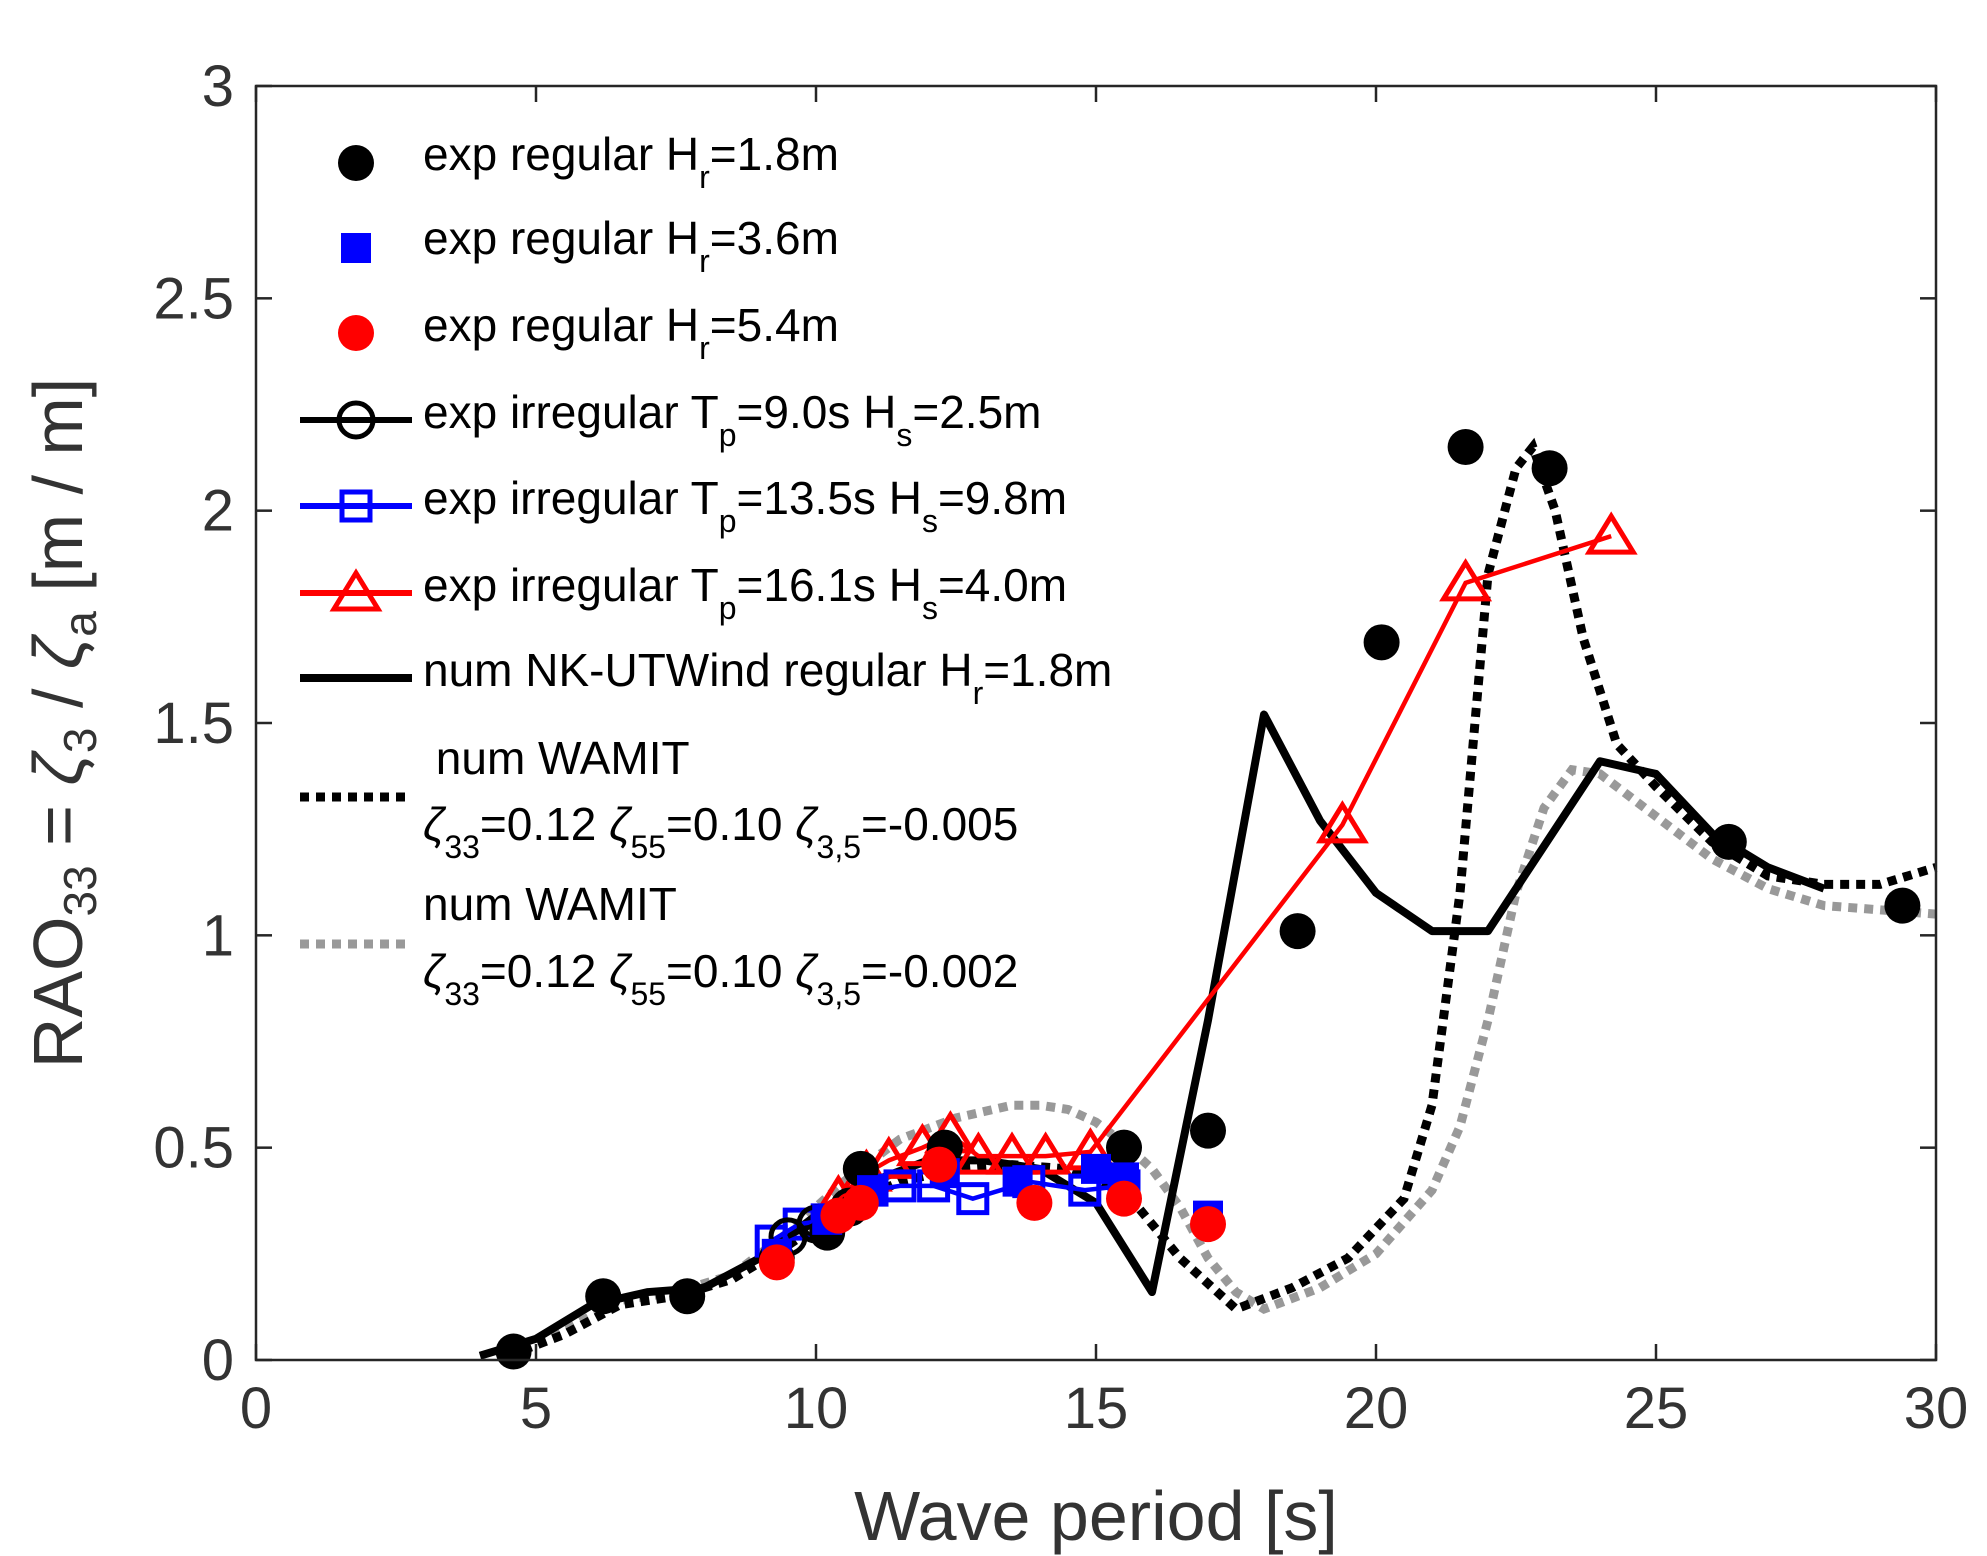 The width and height of the screenshot is (1987, 1556). What do you see at coordinates (218, 511) in the screenshot?
I see `y-tick-label: 2` at bounding box center [218, 511].